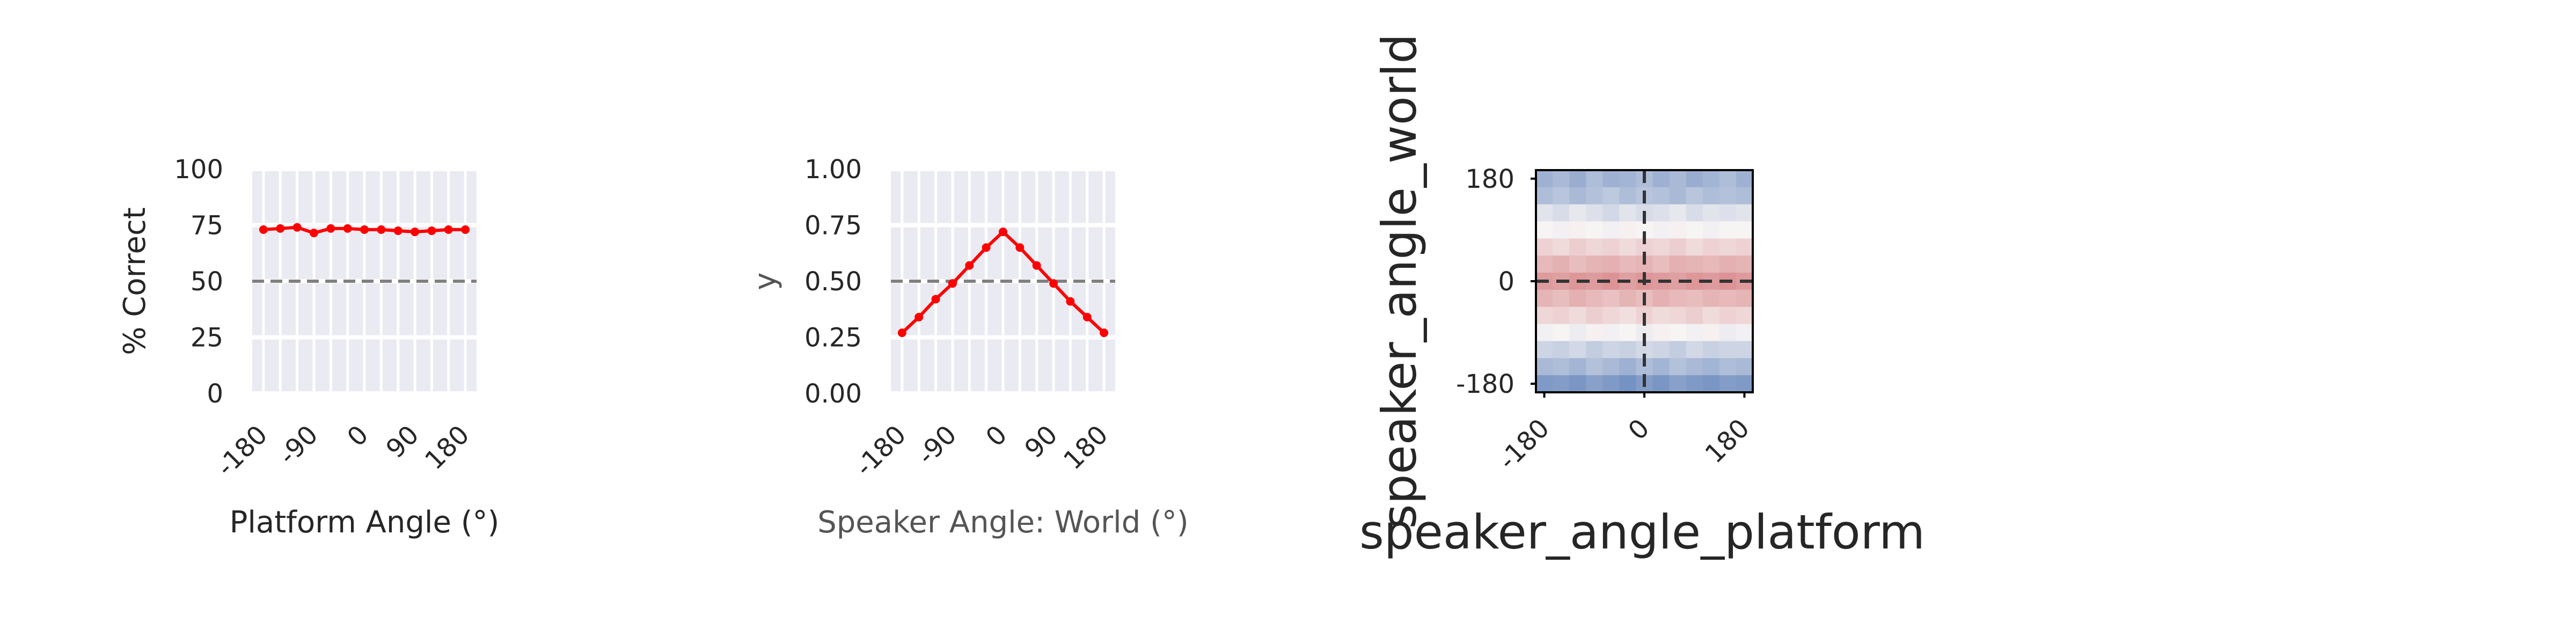  Describe the element at coordinates (1642, 532) in the screenshot. I see `x-axis-label: speaker_angle_platform` at that location.